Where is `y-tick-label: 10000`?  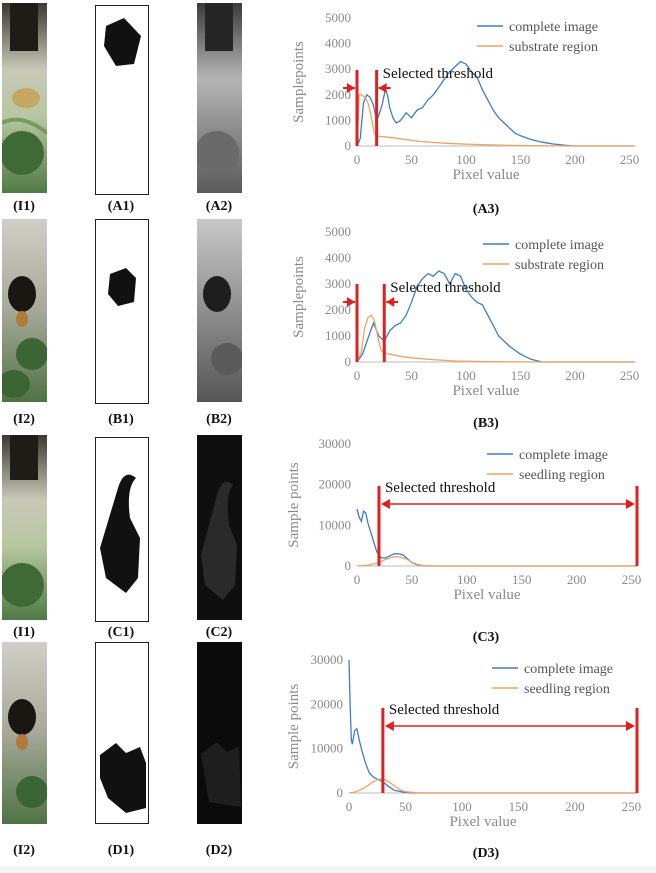 y-tick-label: 10000 is located at coordinates (327, 748).